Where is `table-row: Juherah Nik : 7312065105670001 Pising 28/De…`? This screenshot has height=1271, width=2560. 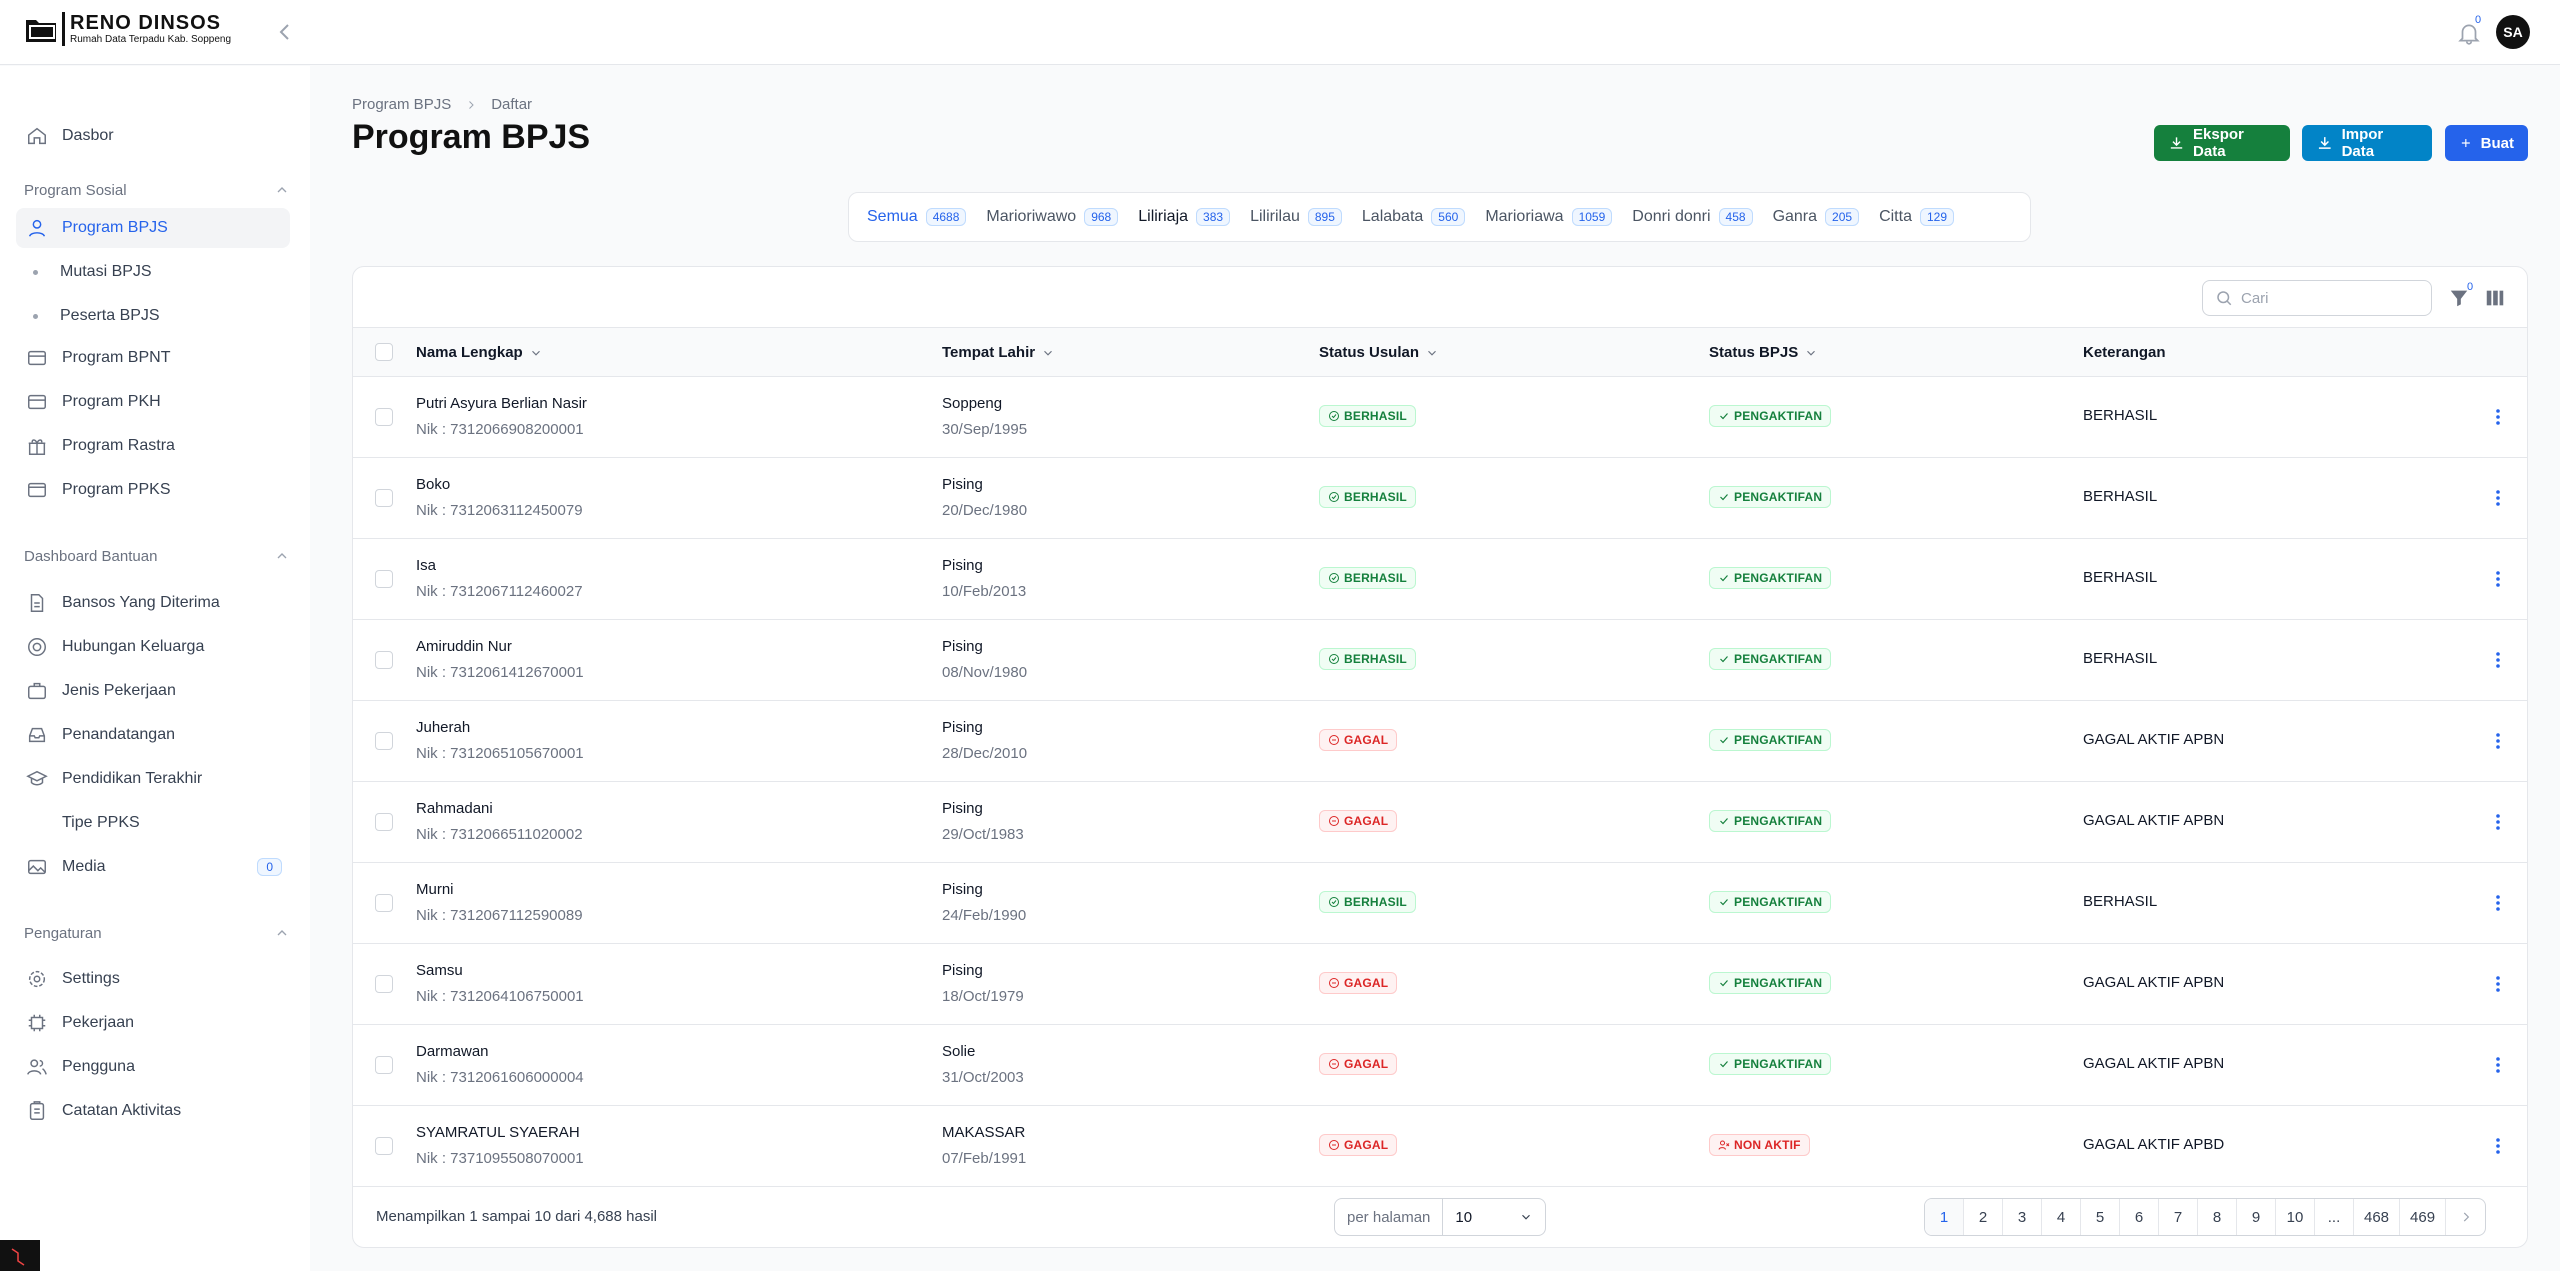 table-row: Juherah Nik : 7312065105670001 Pising 28/De… is located at coordinates (1440, 741).